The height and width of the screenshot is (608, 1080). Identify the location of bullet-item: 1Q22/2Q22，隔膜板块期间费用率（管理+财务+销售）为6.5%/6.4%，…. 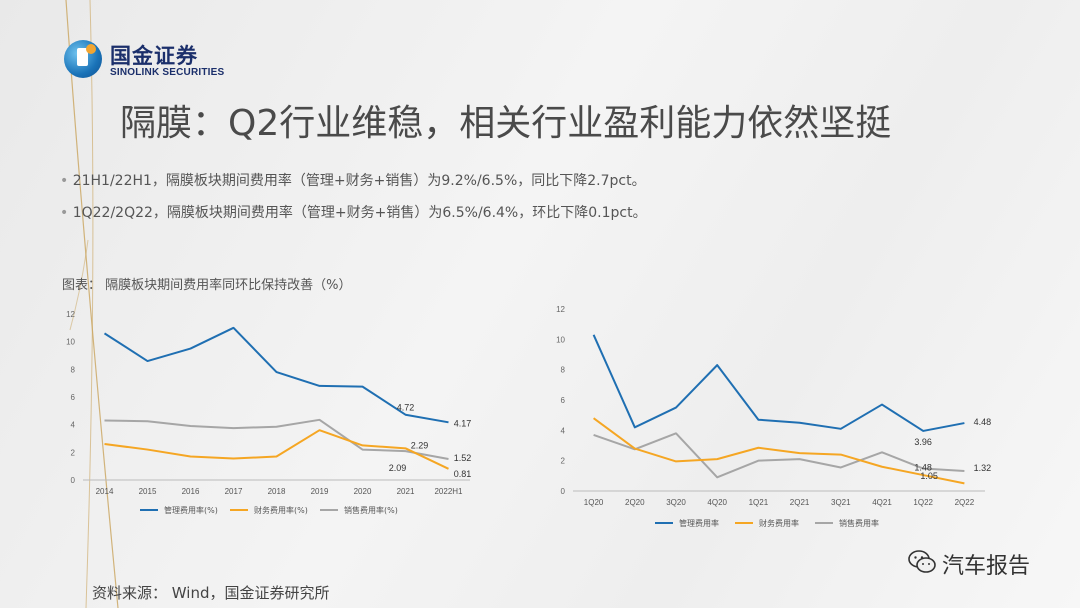
(353, 212).